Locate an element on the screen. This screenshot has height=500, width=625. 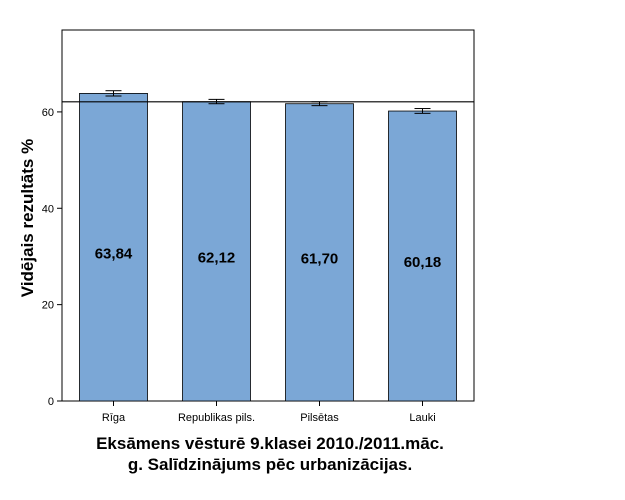
x-tick-label: Pilsētas is located at coordinates (319, 418).